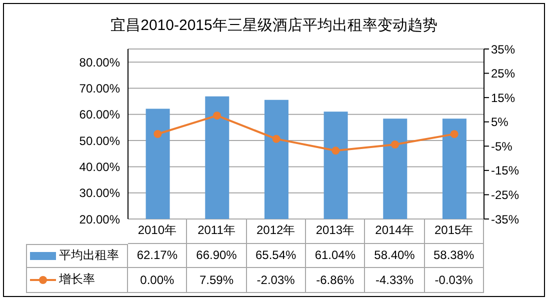  Describe the element at coordinates (503, 97) in the screenshot. I see `y2-tick-label: 15%` at that location.